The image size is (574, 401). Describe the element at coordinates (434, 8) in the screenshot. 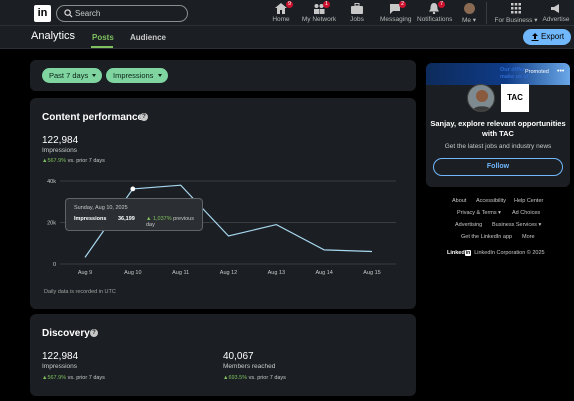

I see `bell-icon` at that location.